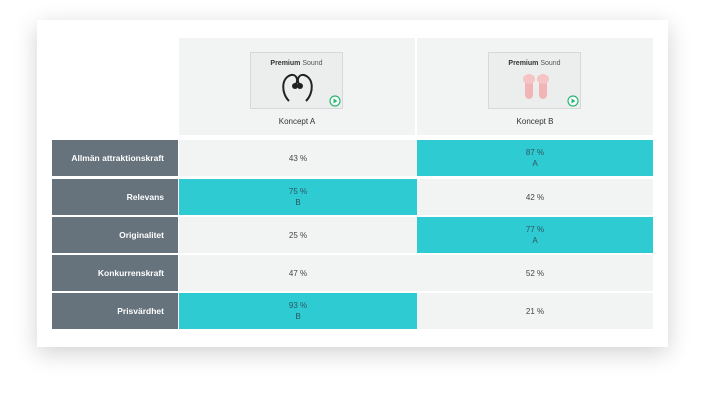 The height and width of the screenshot is (400, 706). I want to click on cell: 21 %, so click(535, 311).